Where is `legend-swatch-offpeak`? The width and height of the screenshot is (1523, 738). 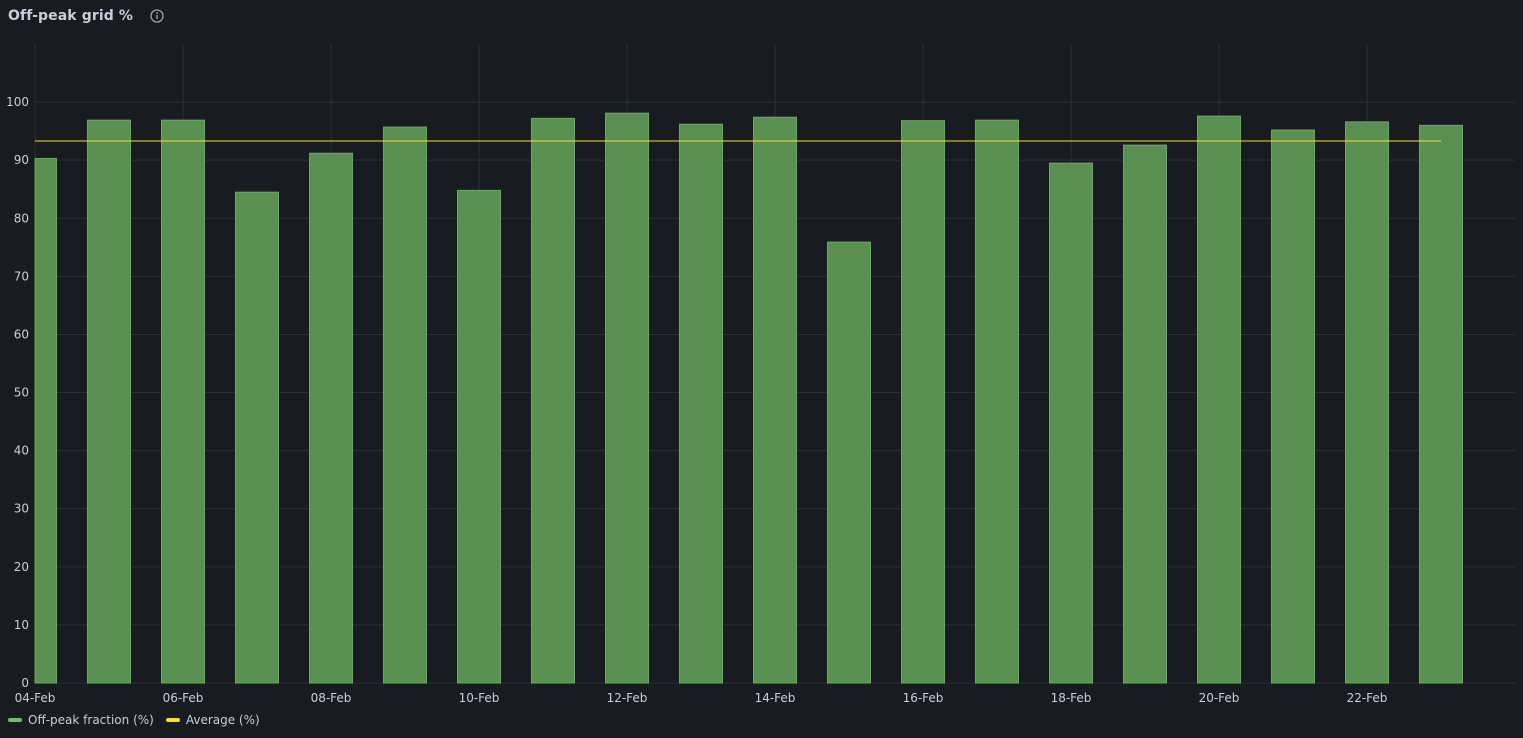 legend-swatch-offpeak is located at coordinates (15, 720).